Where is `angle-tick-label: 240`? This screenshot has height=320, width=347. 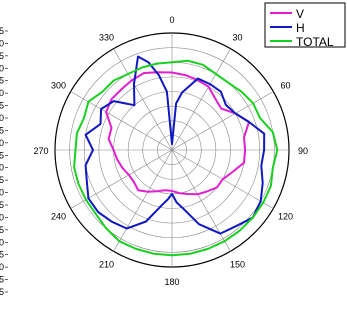
angle-tick-label: 240 is located at coordinates (58, 217).